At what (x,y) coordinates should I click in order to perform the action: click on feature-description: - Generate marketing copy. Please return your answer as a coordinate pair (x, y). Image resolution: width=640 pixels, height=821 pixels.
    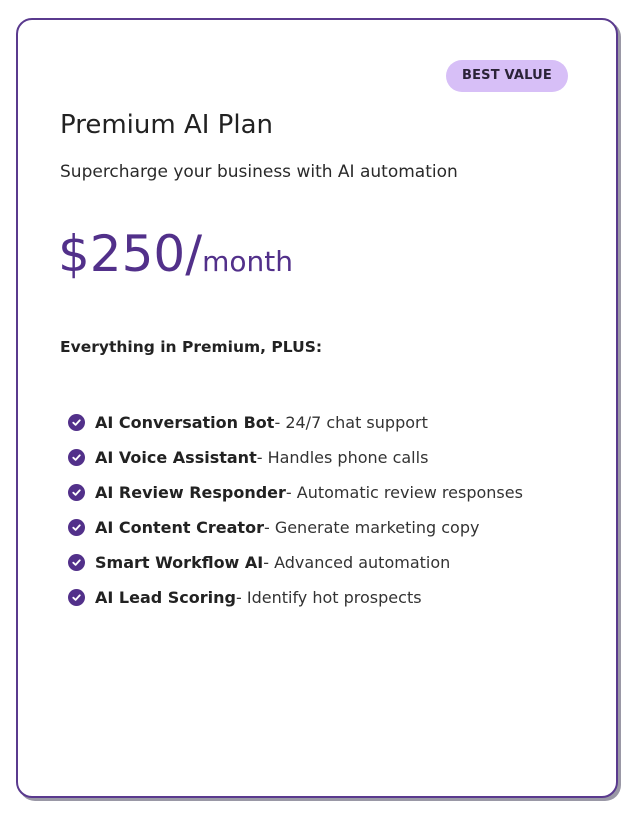
    Looking at the image, I should click on (371, 527).